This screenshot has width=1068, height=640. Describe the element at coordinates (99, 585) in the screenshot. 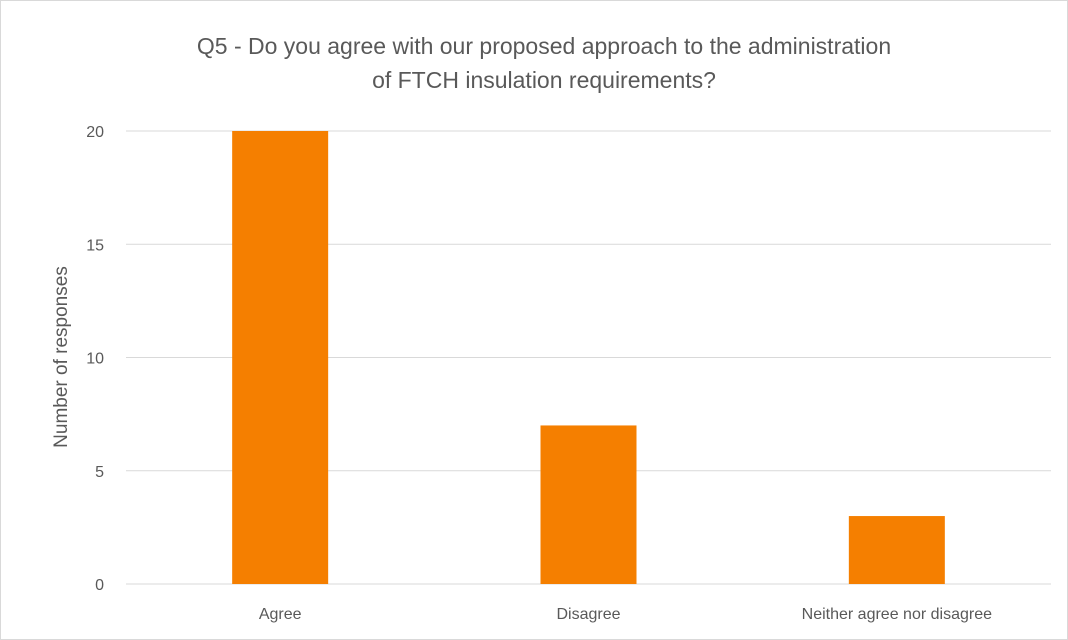

I see `y-tick-label: 0` at that location.